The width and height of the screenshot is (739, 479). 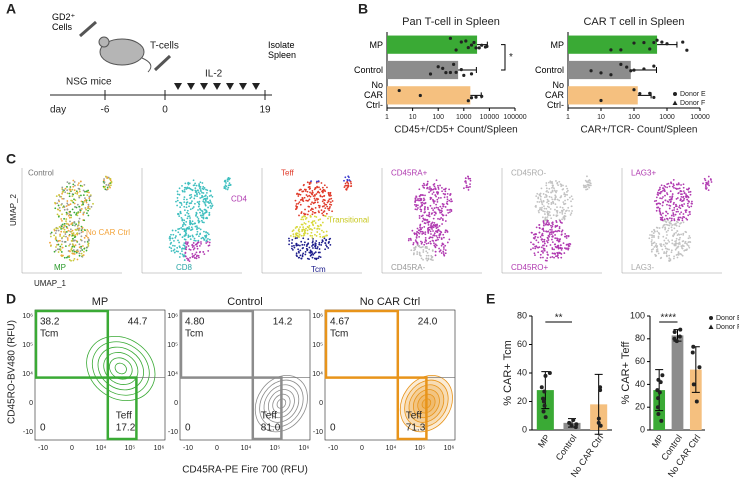 I want to click on umap-label: CD4, so click(x=239, y=199).